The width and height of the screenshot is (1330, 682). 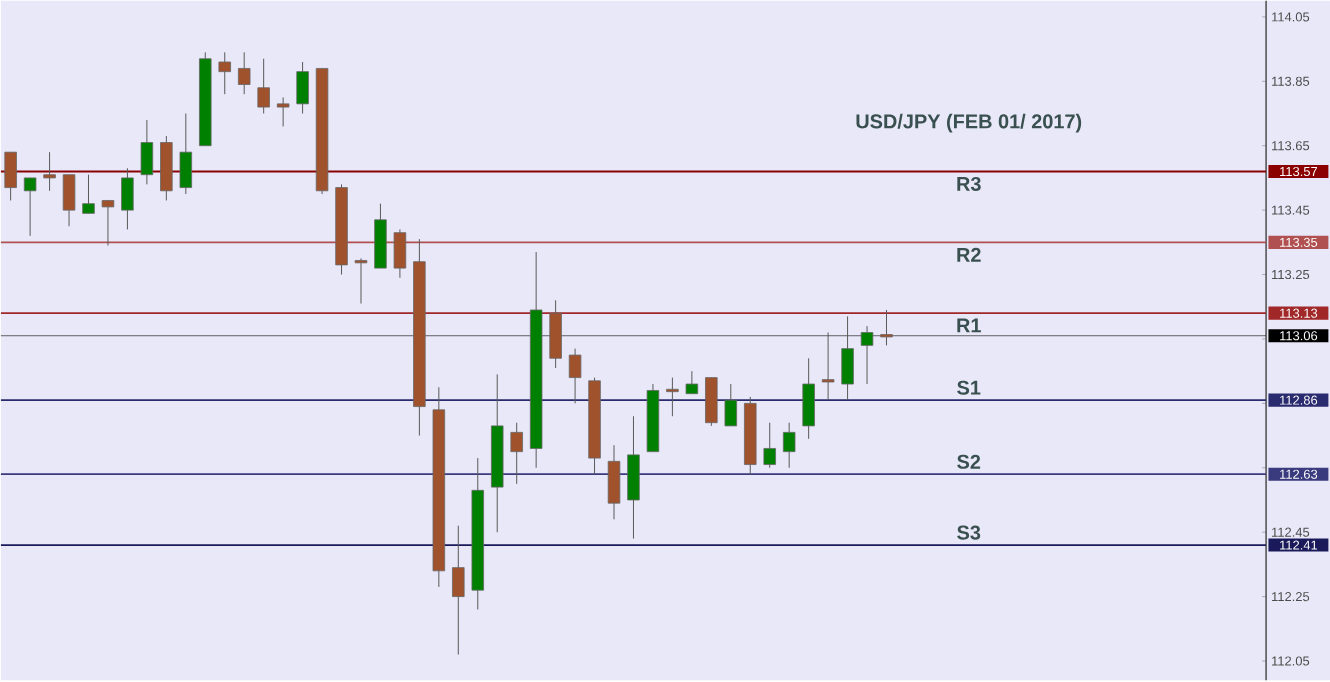 I want to click on annotation: R3, so click(x=969, y=184).